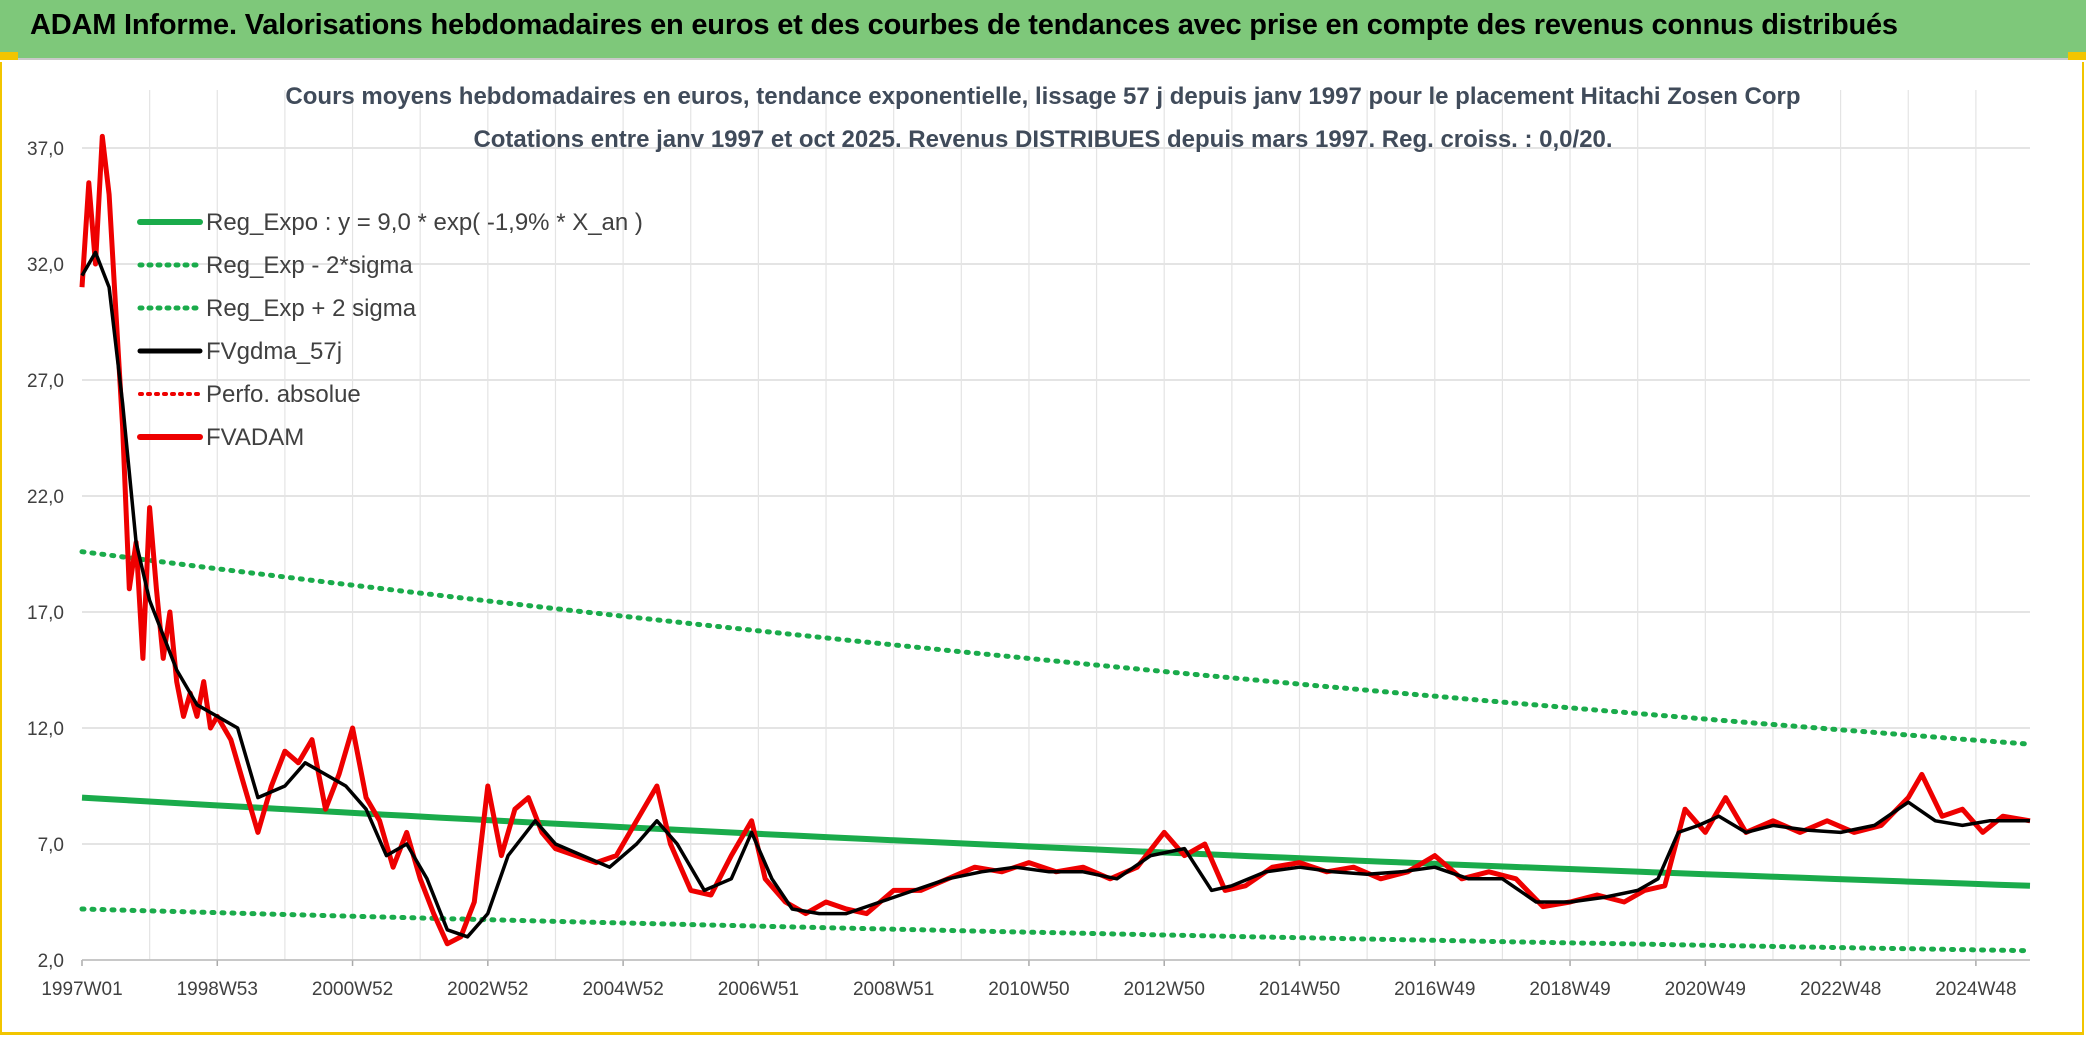 This screenshot has height=1037, width=2086. What do you see at coordinates (311, 308) in the screenshot?
I see `legend-label: Reg_Exp + 2 sigma` at bounding box center [311, 308].